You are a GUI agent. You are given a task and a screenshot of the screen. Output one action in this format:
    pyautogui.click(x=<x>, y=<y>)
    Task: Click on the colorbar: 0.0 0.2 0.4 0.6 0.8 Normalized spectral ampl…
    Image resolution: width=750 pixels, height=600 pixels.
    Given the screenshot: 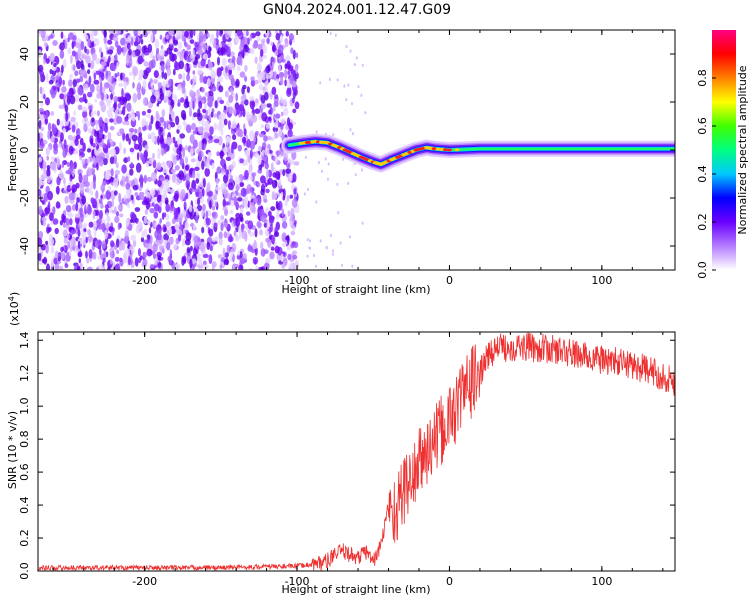 What is the action you would take?
    pyautogui.click(x=722, y=154)
    